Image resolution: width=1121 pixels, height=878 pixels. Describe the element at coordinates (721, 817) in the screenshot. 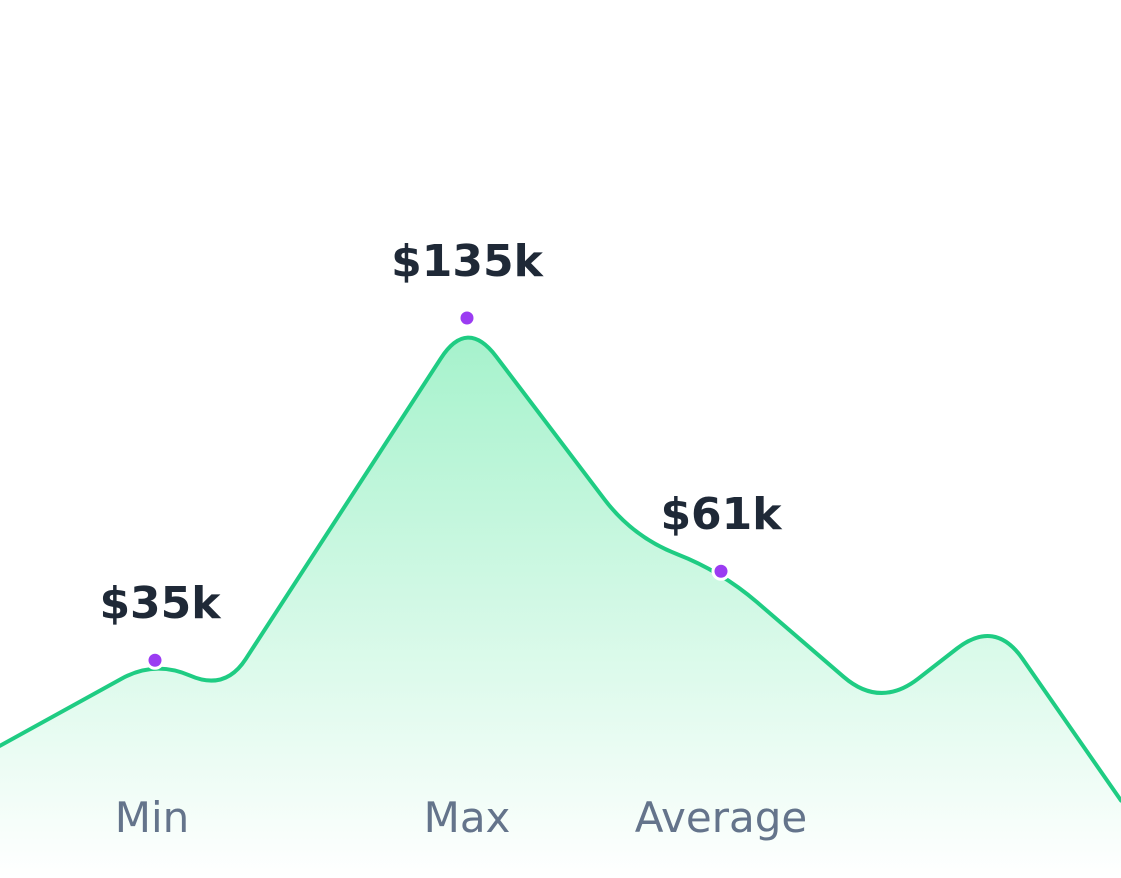

I see `category-label: Average` at that location.